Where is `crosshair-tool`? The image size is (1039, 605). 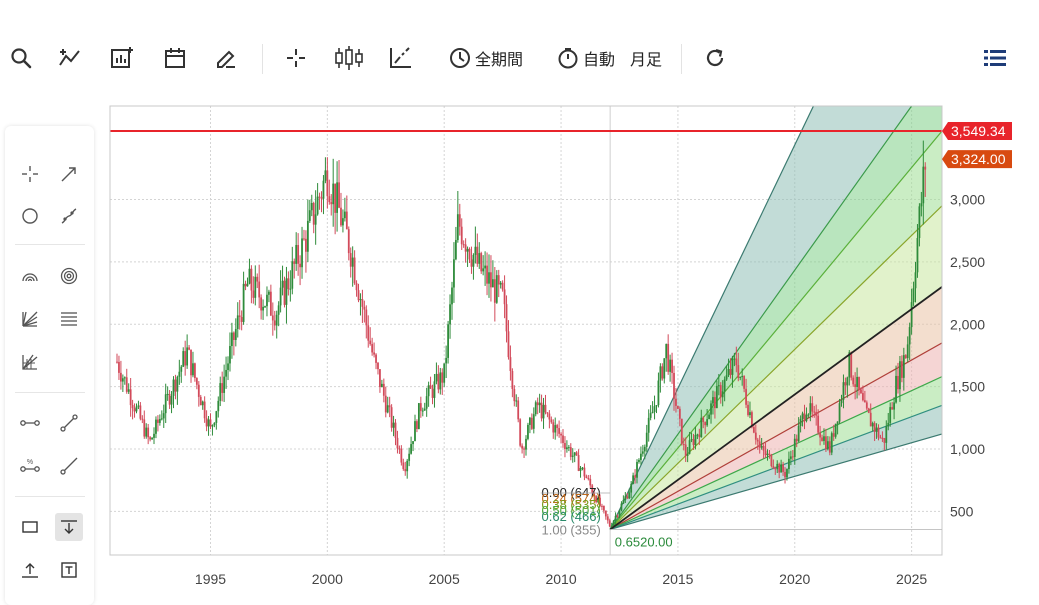 crosshair-tool is located at coordinates (30, 174).